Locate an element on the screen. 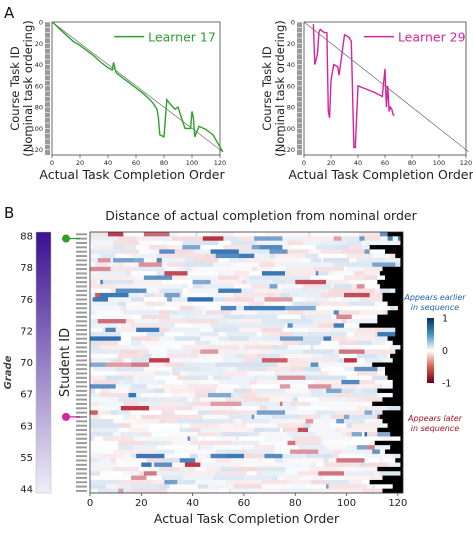  y-tick-label: 0 is located at coordinates (41, 23).